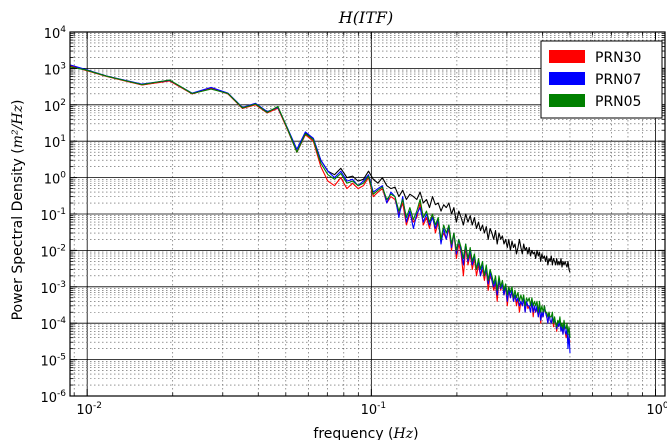 Image resolution: width=667 pixels, height=440 pixels. I want to click on legend-label: PRN05, so click(618, 102).